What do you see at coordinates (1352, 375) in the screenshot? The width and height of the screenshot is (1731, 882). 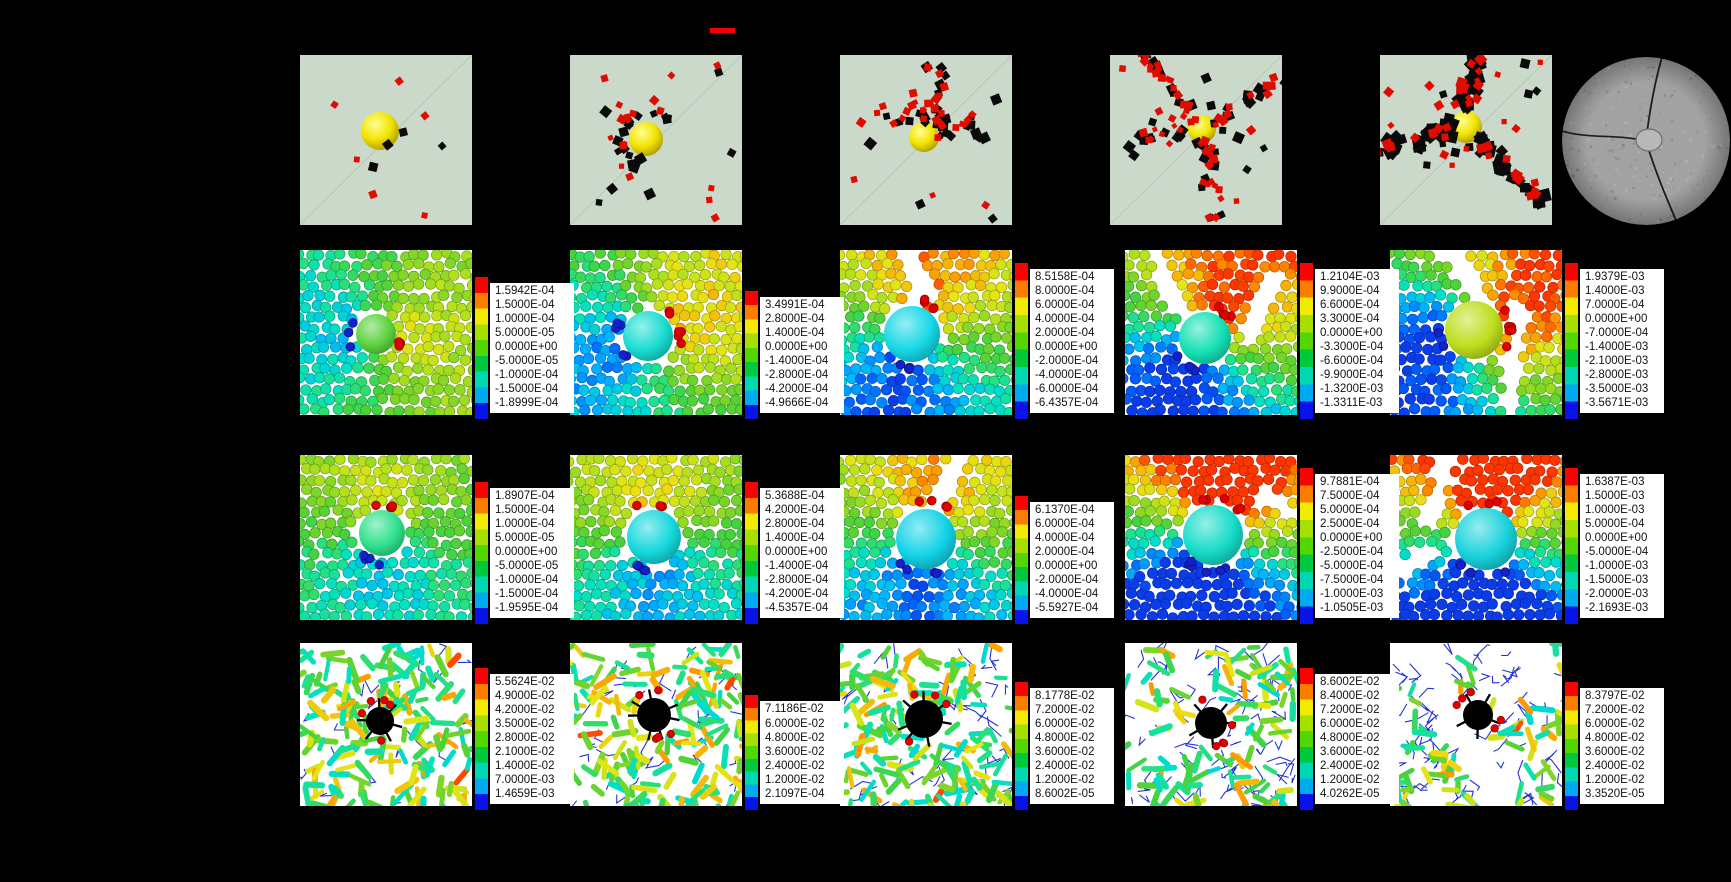 I see `colorbar-tick-value: -9.9000E-04` at bounding box center [1352, 375].